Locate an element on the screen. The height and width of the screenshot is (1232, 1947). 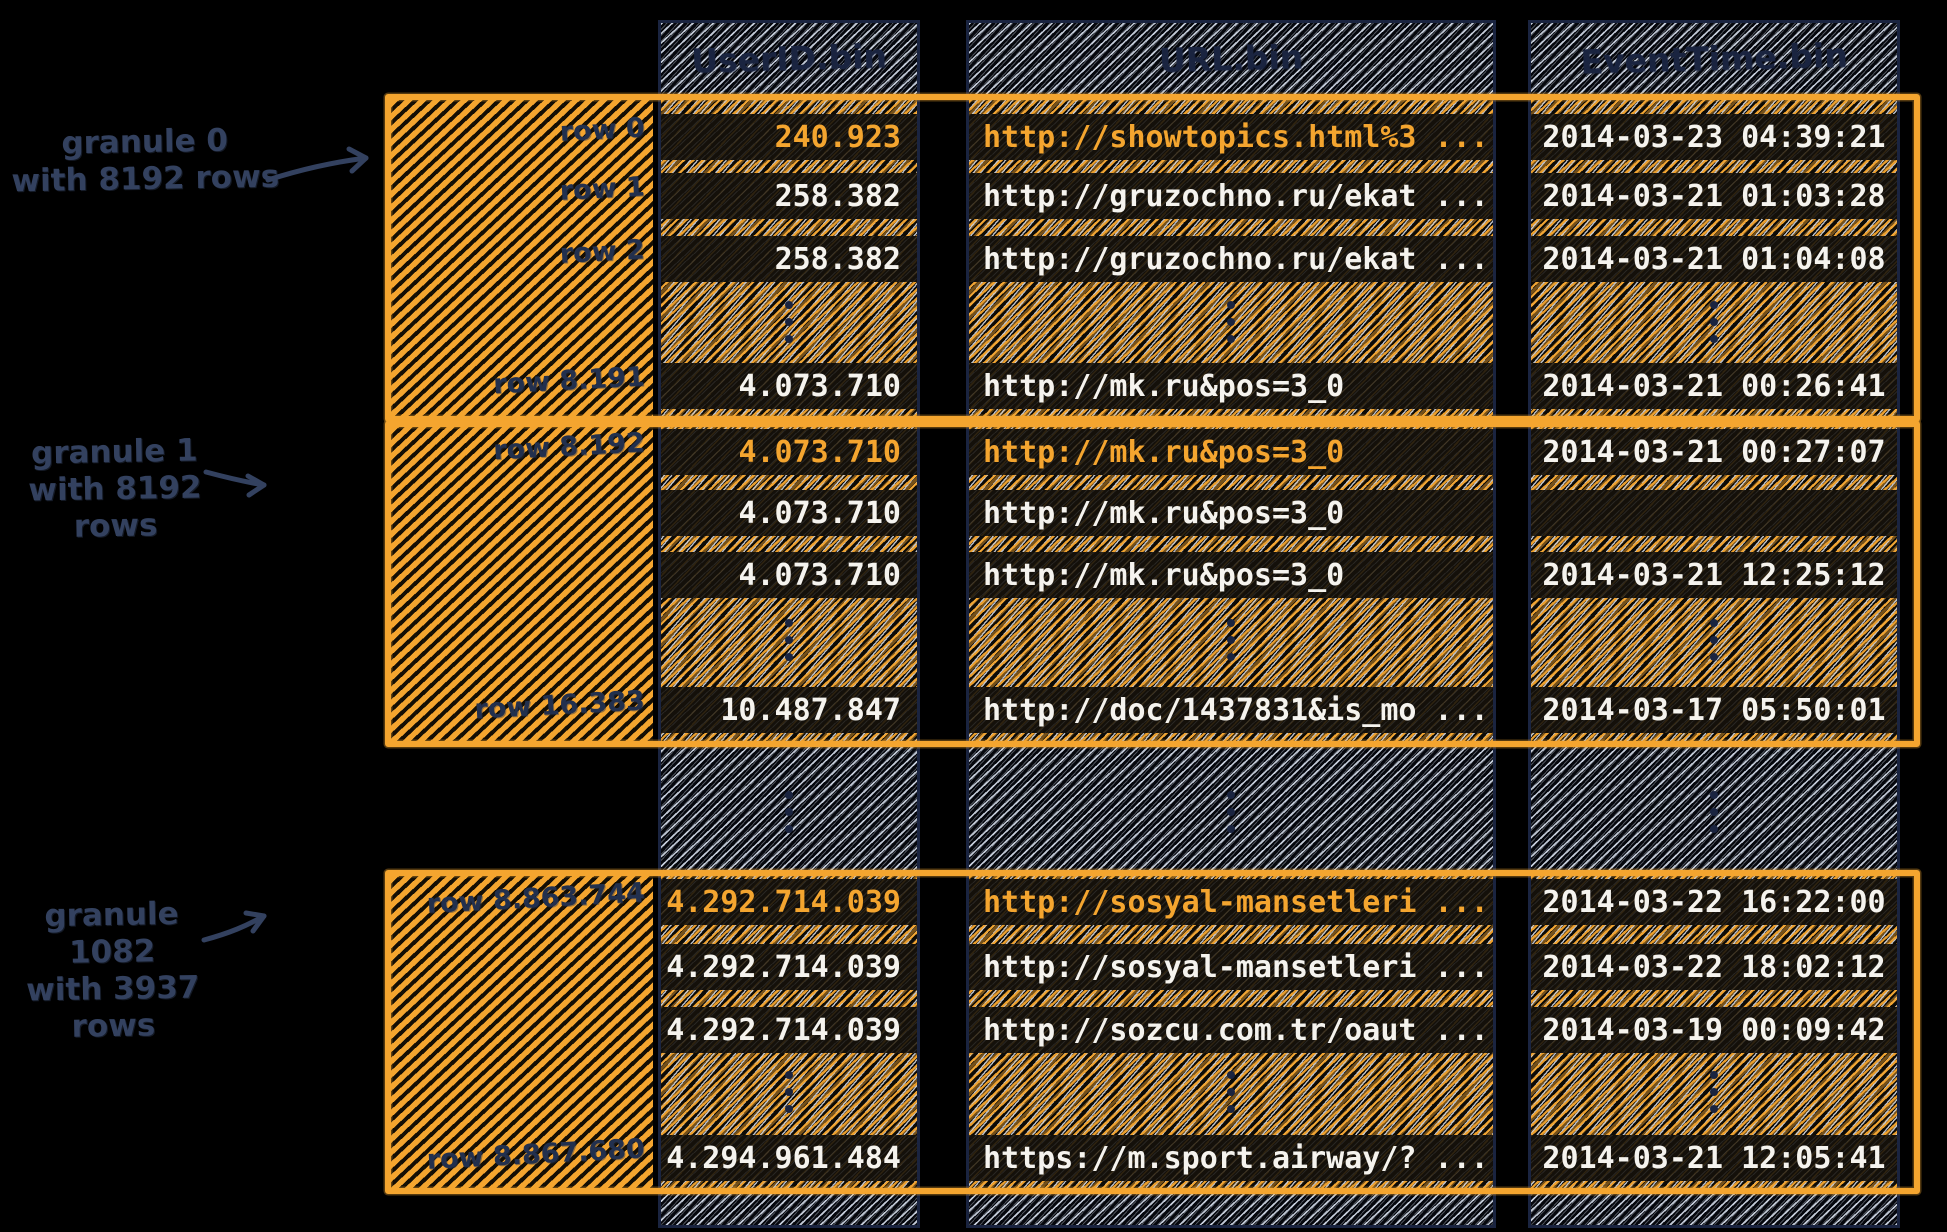
annotation-line: granule 0 is located at coordinates (145, 142).